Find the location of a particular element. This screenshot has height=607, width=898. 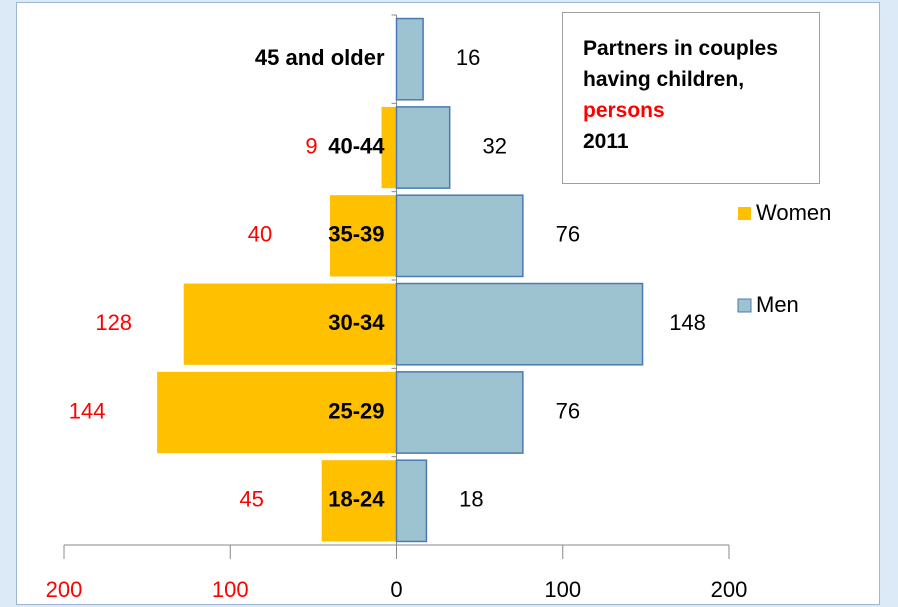

value-label: 144 is located at coordinates (87, 410).